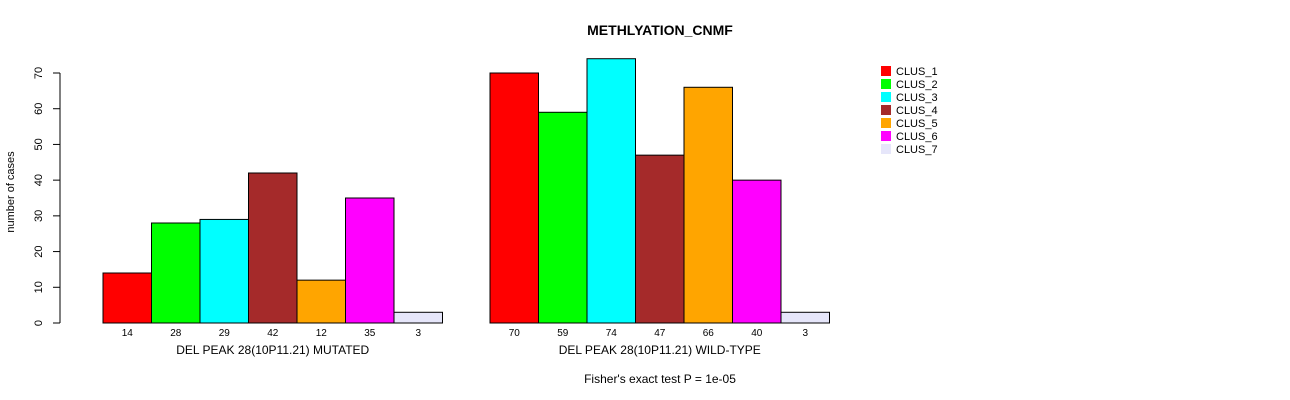 The image size is (1290, 400). Describe the element at coordinates (917, 124) in the screenshot. I see `legend-label: CLUS_5` at that location.